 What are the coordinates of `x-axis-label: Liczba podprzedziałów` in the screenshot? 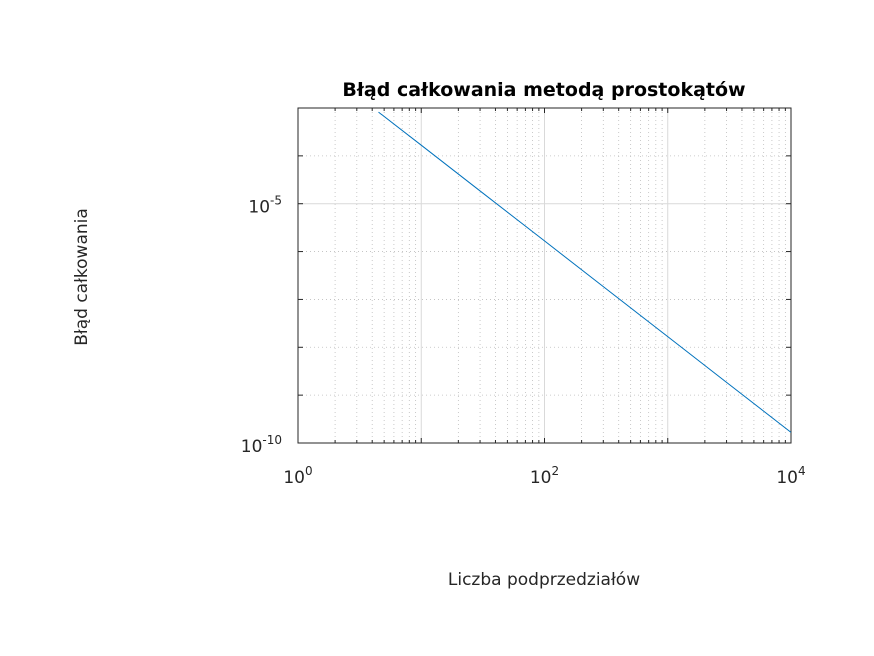 It's located at (544, 580).